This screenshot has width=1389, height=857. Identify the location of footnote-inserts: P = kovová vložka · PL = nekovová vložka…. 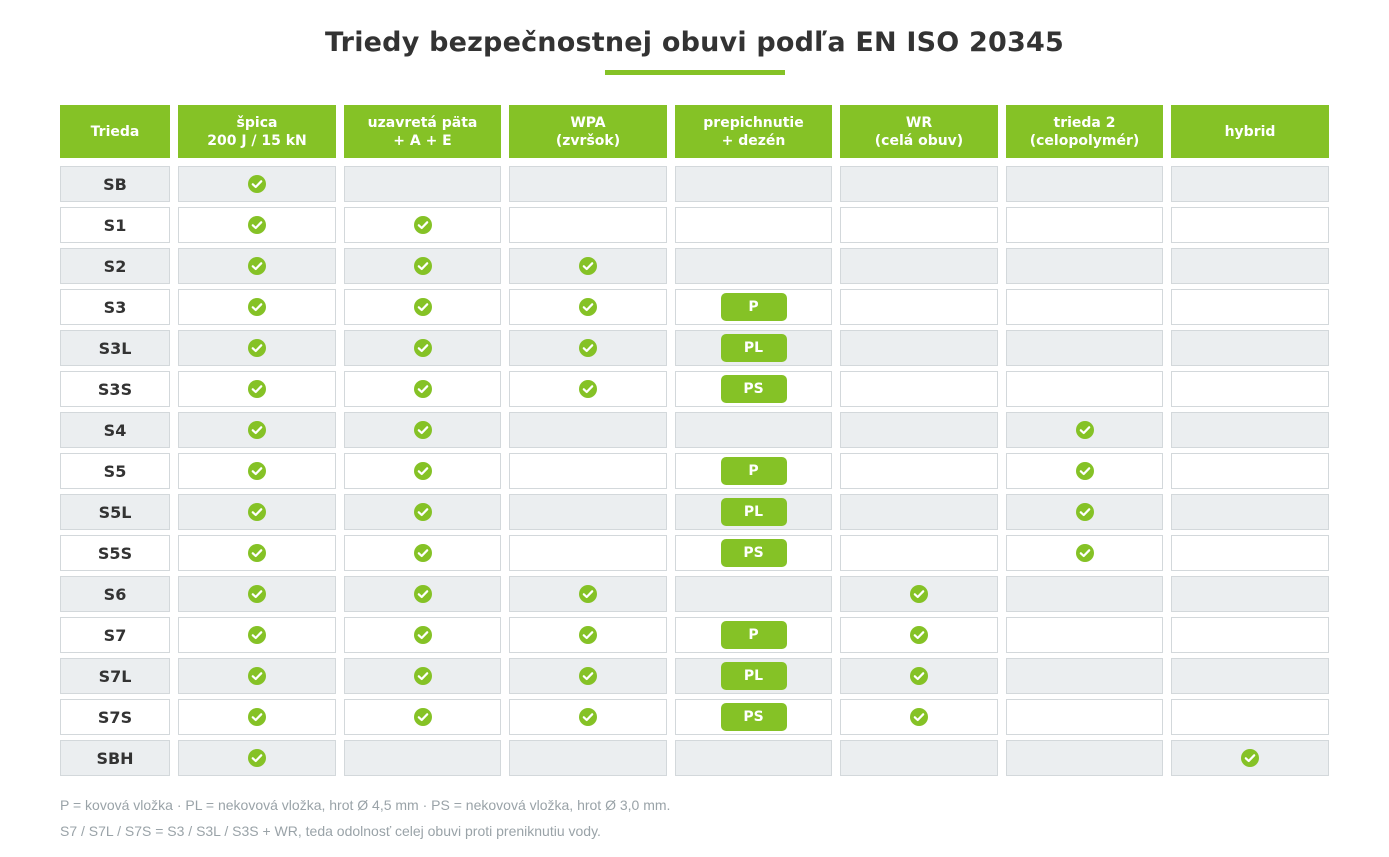
(365, 805).